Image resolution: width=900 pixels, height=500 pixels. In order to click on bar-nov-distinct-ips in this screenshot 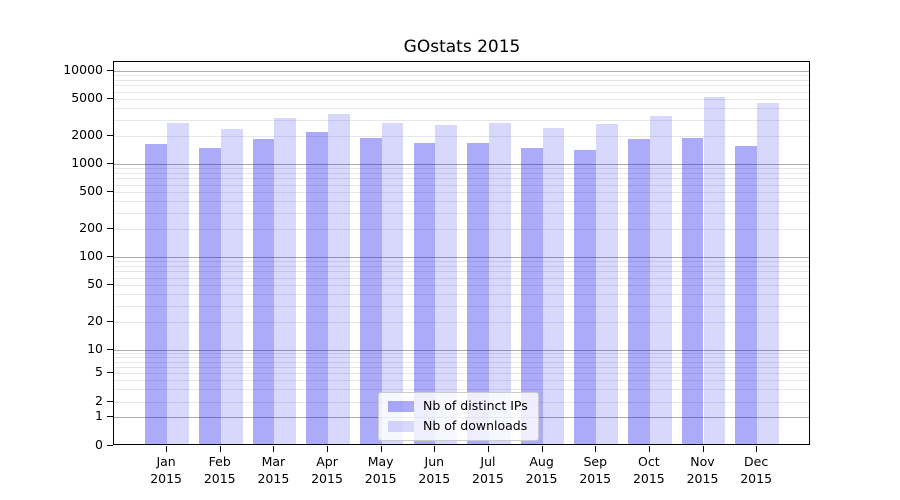, I will do `click(692, 291)`.